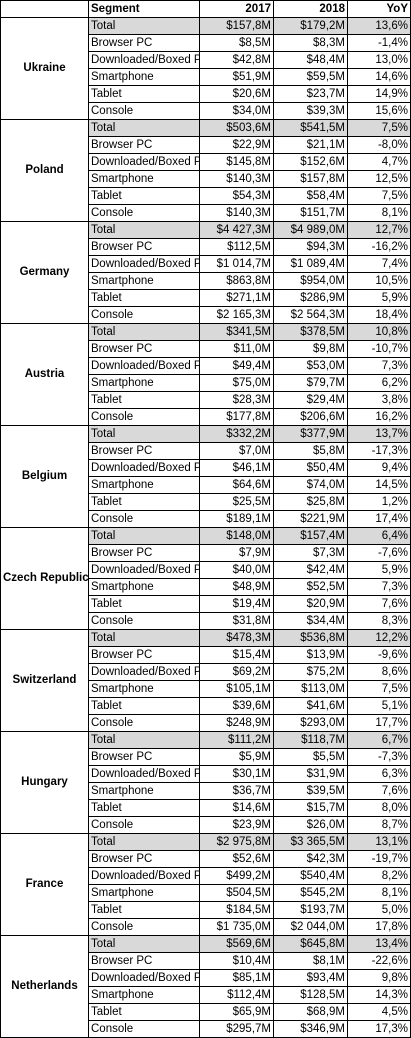 This screenshot has width=411, height=1038. What do you see at coordinates (310, 791) in the screenshot?
I see `value-2018-cell: $39,5M` at bounding box center [310, 791].